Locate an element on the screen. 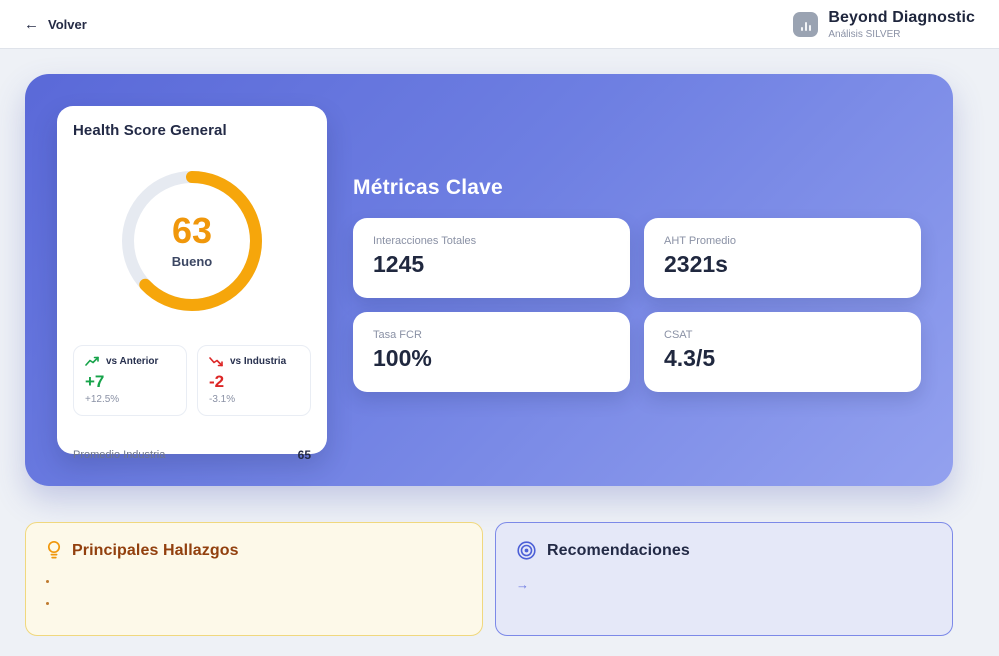 This screenshot has height=656, width=999. metric-value: 100% is located at coordinates (402, 358).